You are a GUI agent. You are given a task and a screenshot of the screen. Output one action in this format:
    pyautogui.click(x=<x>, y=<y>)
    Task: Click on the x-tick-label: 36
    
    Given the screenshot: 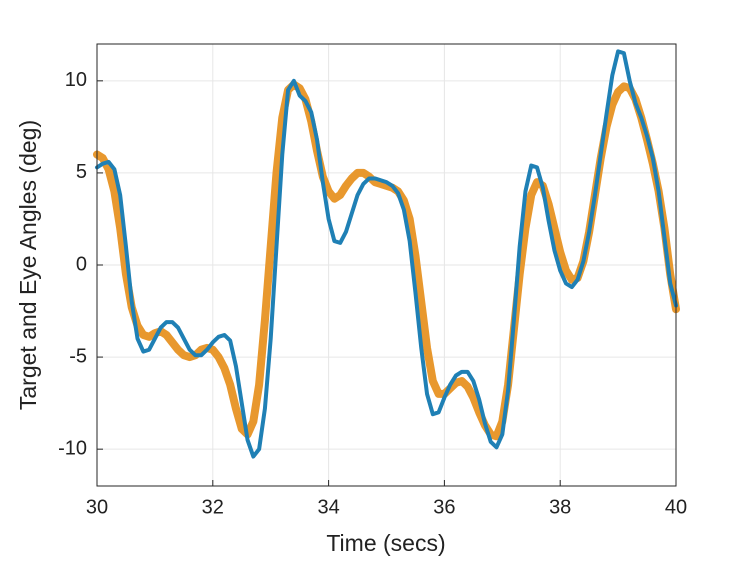 What is the action you would take?
    pyautogui.click(x=444, y=507)
    